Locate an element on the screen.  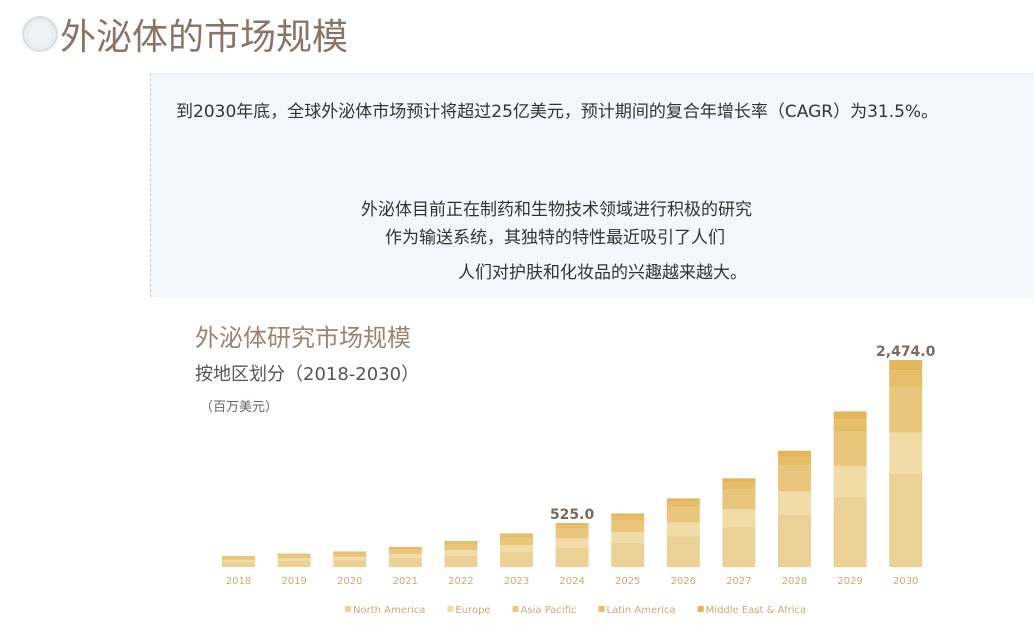
x-tick-label: 2019 is located at coordinates (293, 581).